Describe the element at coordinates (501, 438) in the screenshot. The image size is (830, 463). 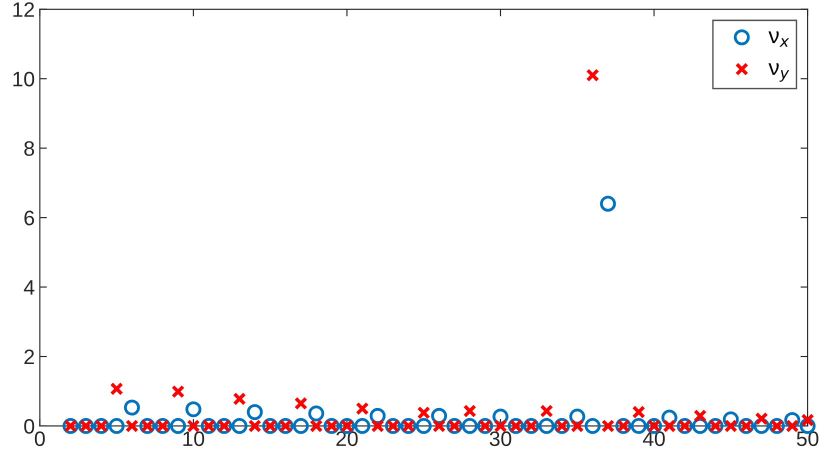
I see `x-tick-label: 30` at that location.